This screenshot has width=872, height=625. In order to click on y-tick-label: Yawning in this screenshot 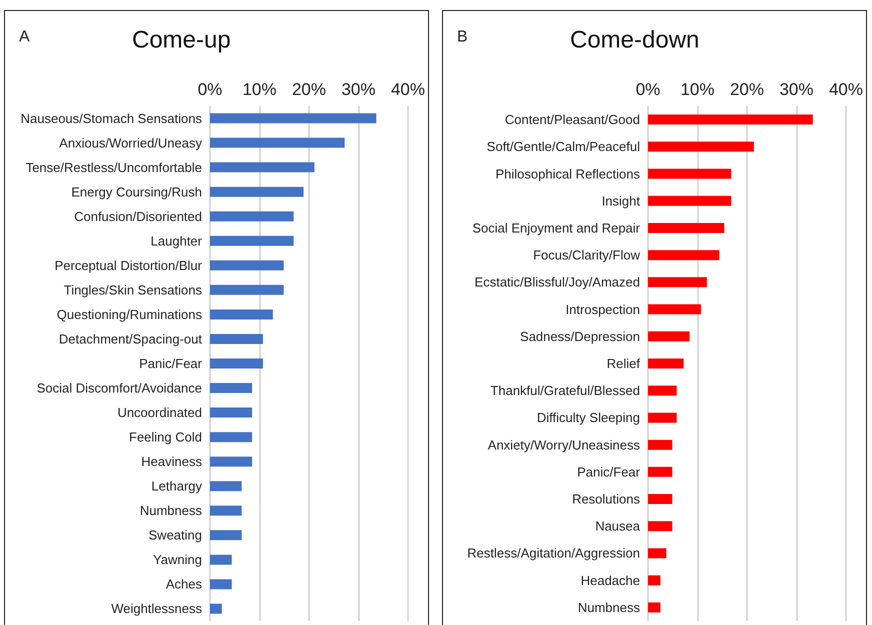, I will do `click(177, 560)`.